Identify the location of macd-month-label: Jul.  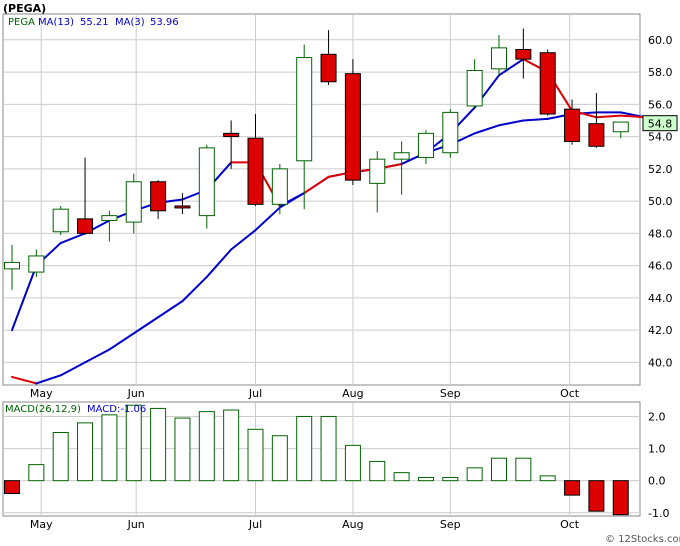
(255, 524).